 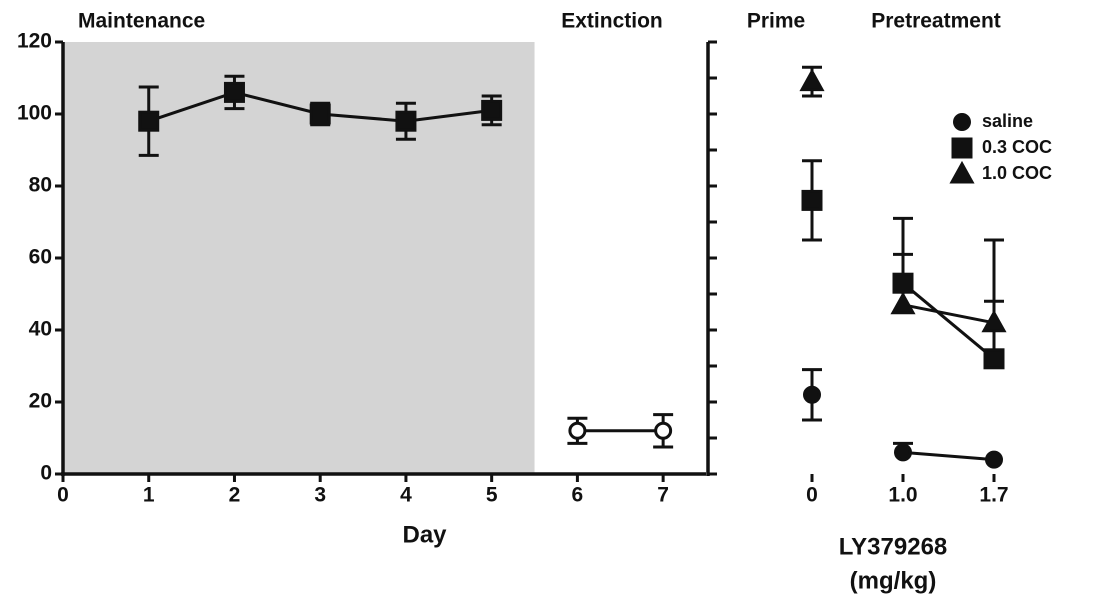 What do you see at coordinates (1017, 147) in the screenshot?
I see `legend-label: 0.3 COC` at bounding box center [1017, 147].